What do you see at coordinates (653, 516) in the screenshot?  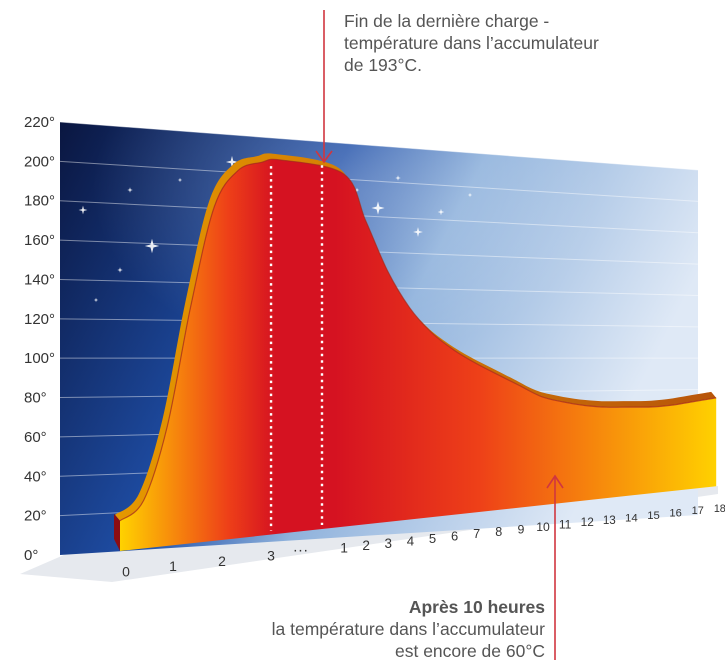 I see `x-tick-label: 15` at bounding box center [653, 516].